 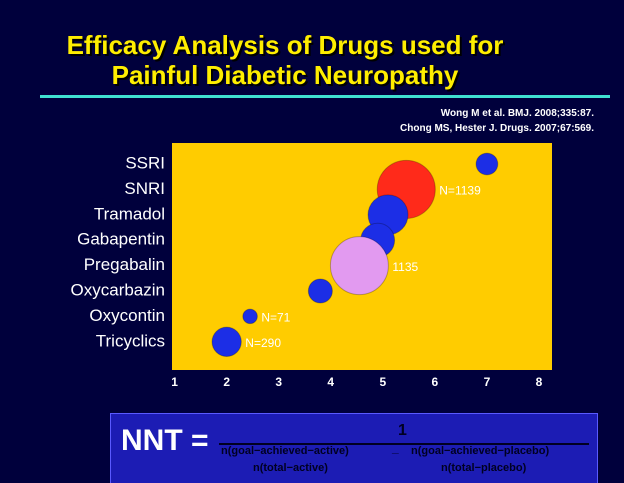 I want to click on y-tick-label: Tricyclics, so click(x=130, y=340).